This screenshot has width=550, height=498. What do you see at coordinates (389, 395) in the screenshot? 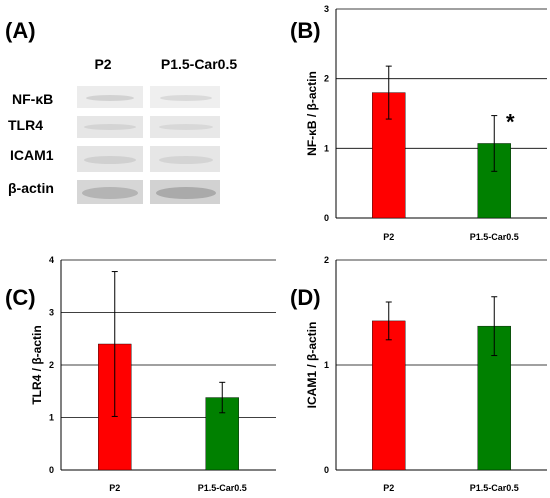
I see `bar` at bounding box center [389, 395].